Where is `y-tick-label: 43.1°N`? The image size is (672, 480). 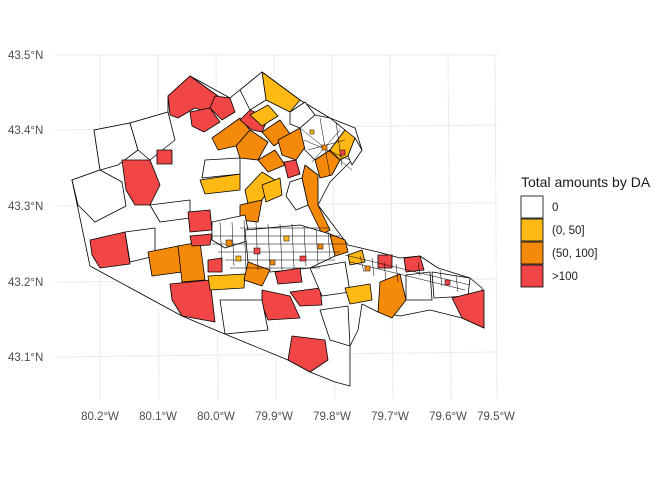 y-tick-label: 43.1°N is located at coordinates (25, 358).